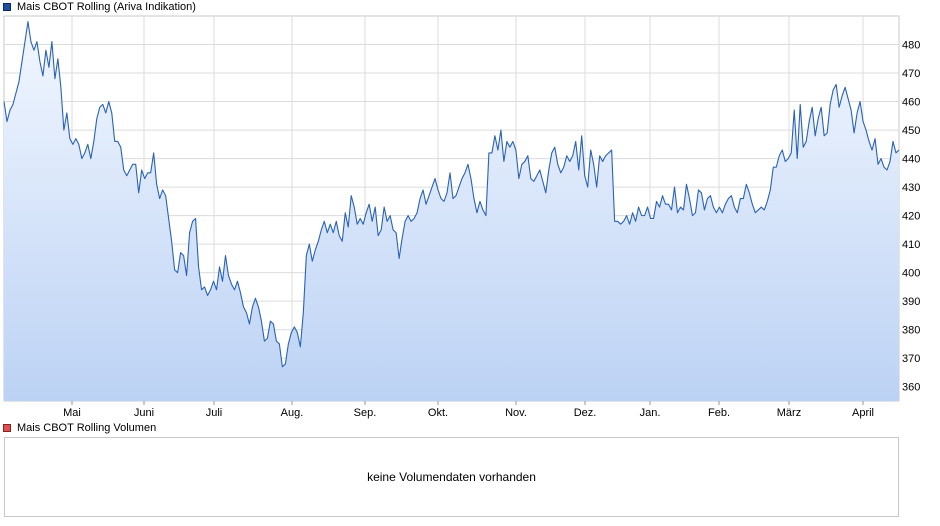 Image resolution: width=940 pixels, height=526 pixels. Describe the element at coordinates (911, 131) in the screenshot. I see `y-tick-label: 450` at that location.